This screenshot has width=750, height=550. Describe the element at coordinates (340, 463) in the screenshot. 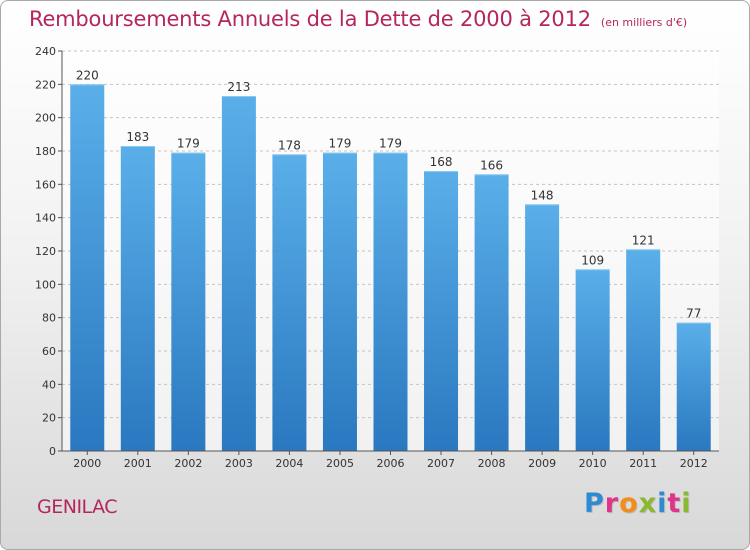

I see `x-tick-label-2005: 2005` at that location.